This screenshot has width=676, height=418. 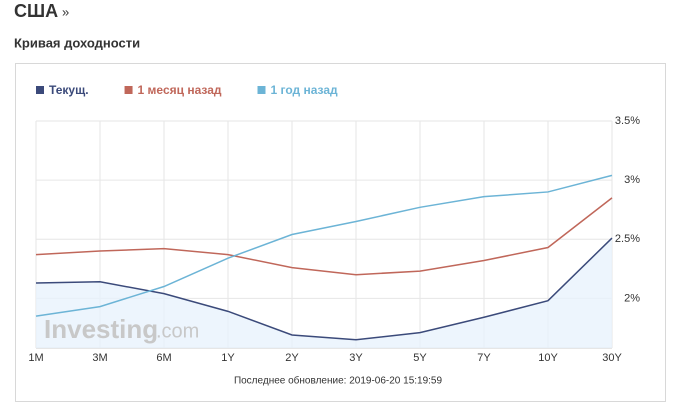 I want to click on x-tick-label: 3M, so click(x=99, y=358).